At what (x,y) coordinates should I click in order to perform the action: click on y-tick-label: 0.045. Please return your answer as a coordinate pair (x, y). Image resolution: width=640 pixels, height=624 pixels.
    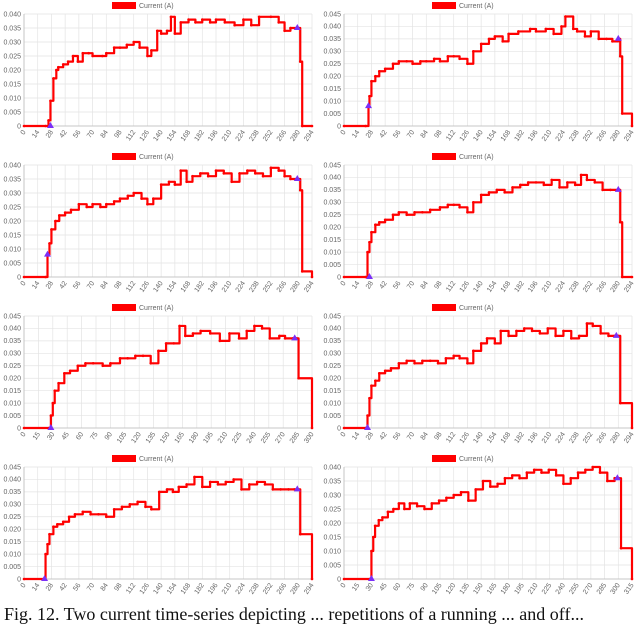
    Looking at the image, I should click on (12, 316).